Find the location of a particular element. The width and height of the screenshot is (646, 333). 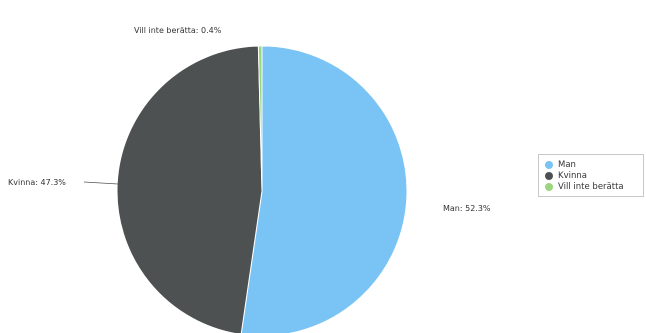

legend-item-man: Man is located at coordinates (592, 164).